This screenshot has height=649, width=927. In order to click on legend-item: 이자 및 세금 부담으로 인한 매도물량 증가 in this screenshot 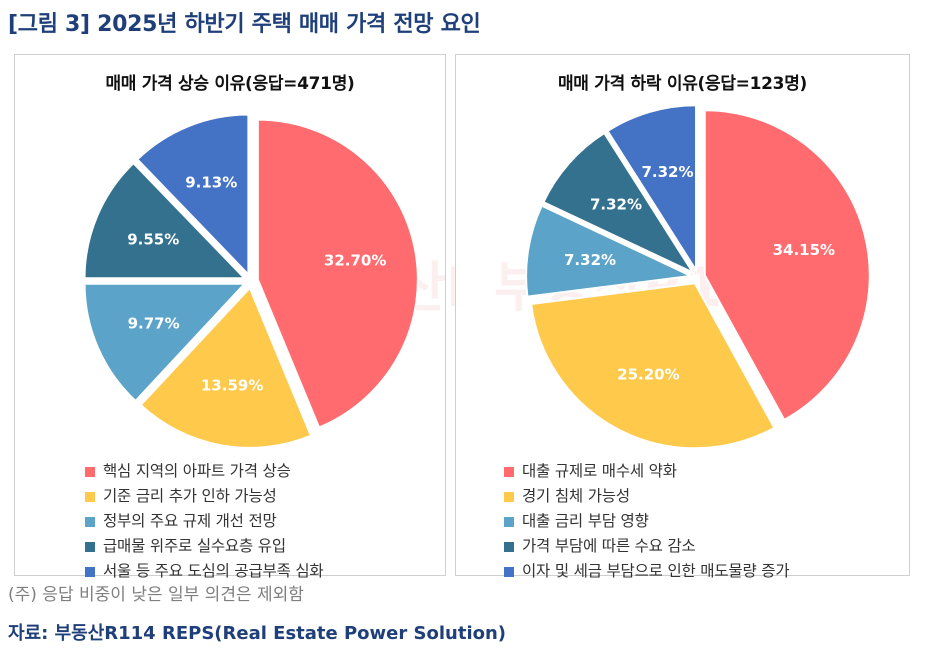, I will do `click(647, 571)`.